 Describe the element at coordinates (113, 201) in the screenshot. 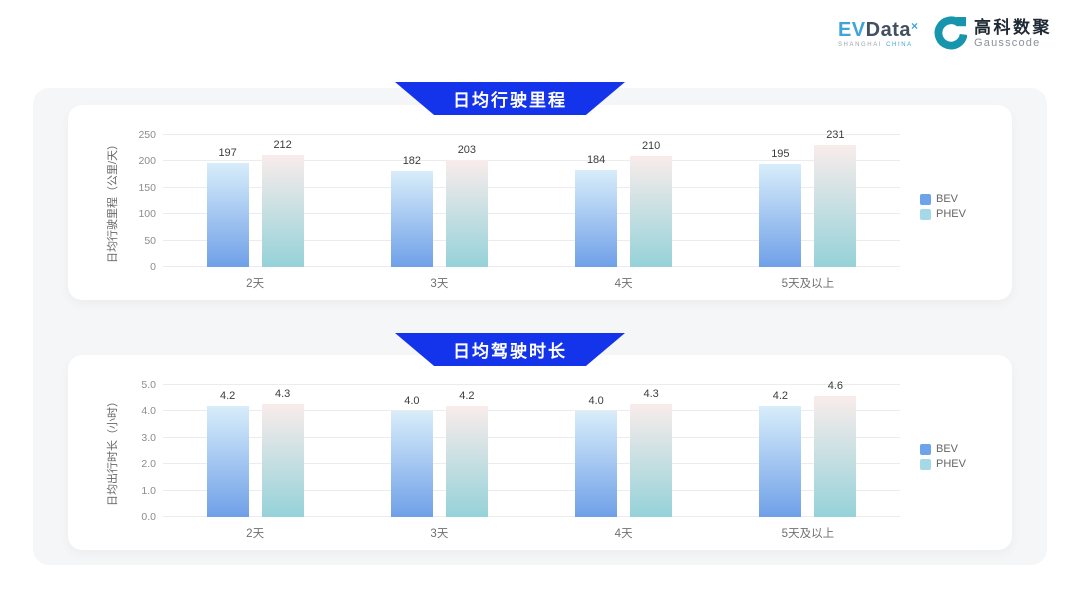

I see `mileage-y-axis-title: 日均行驶里程（公里/天）` at that location.